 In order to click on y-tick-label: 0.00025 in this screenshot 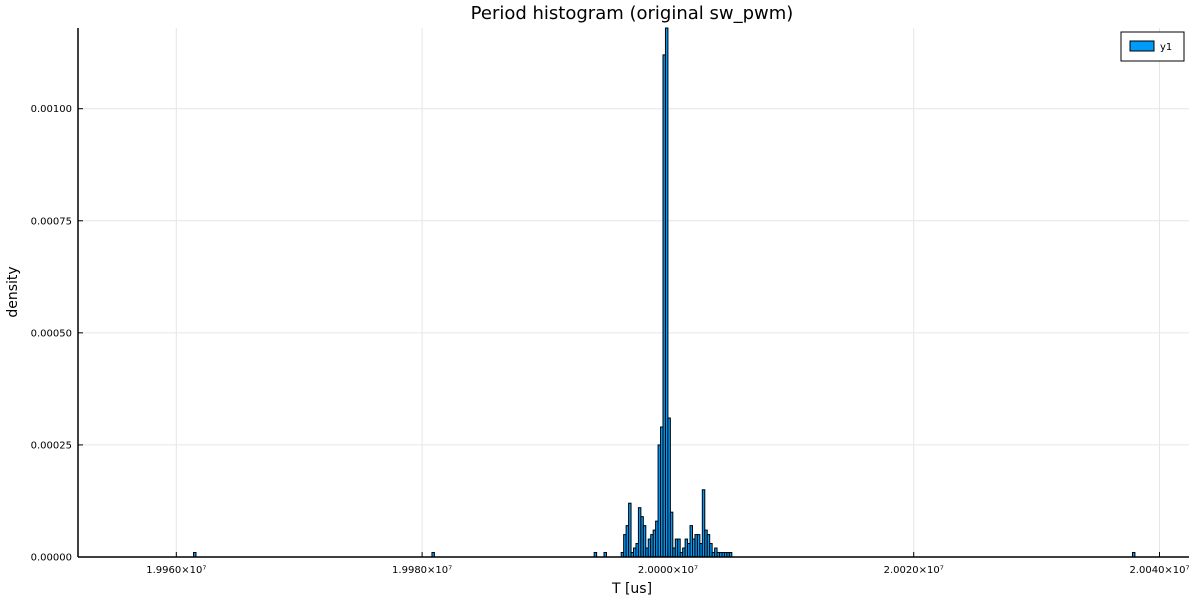, I will do `click(51, 445)`.